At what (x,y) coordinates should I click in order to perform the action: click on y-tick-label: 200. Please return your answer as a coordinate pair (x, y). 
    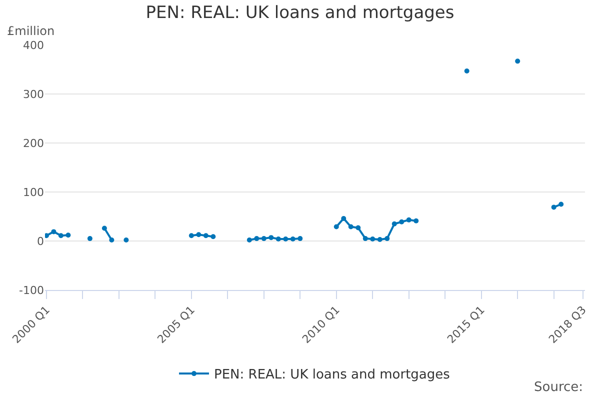
    Looking at the image, I should click on (33, 143).